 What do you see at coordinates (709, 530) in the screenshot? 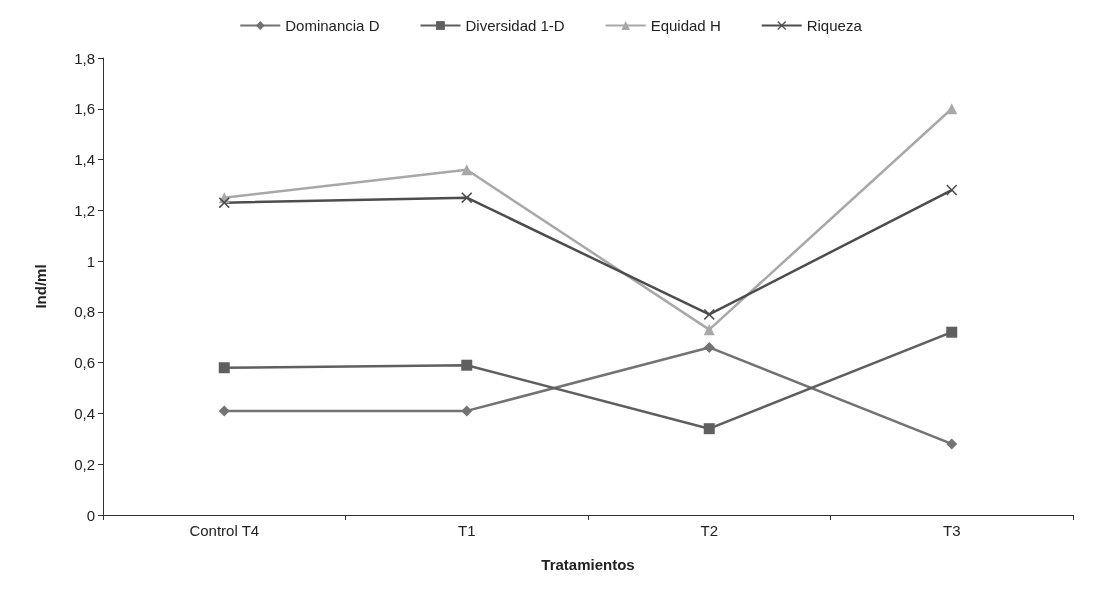
I see `x-tick-label: T2` at bounding box center [709, 530].